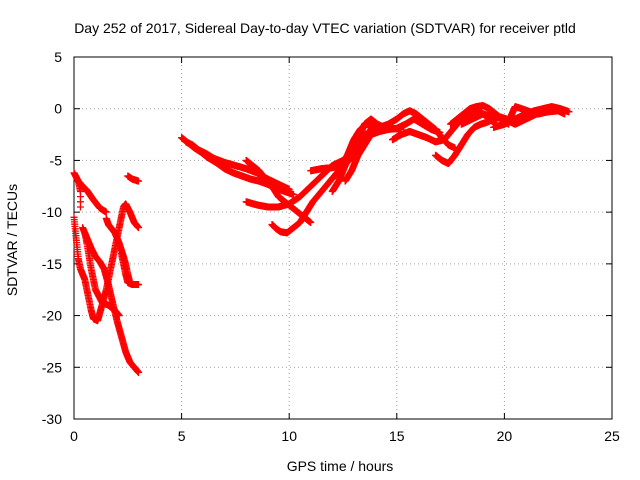 The image size is (640, 480). I want to click on series-s4, so click(111, 300).